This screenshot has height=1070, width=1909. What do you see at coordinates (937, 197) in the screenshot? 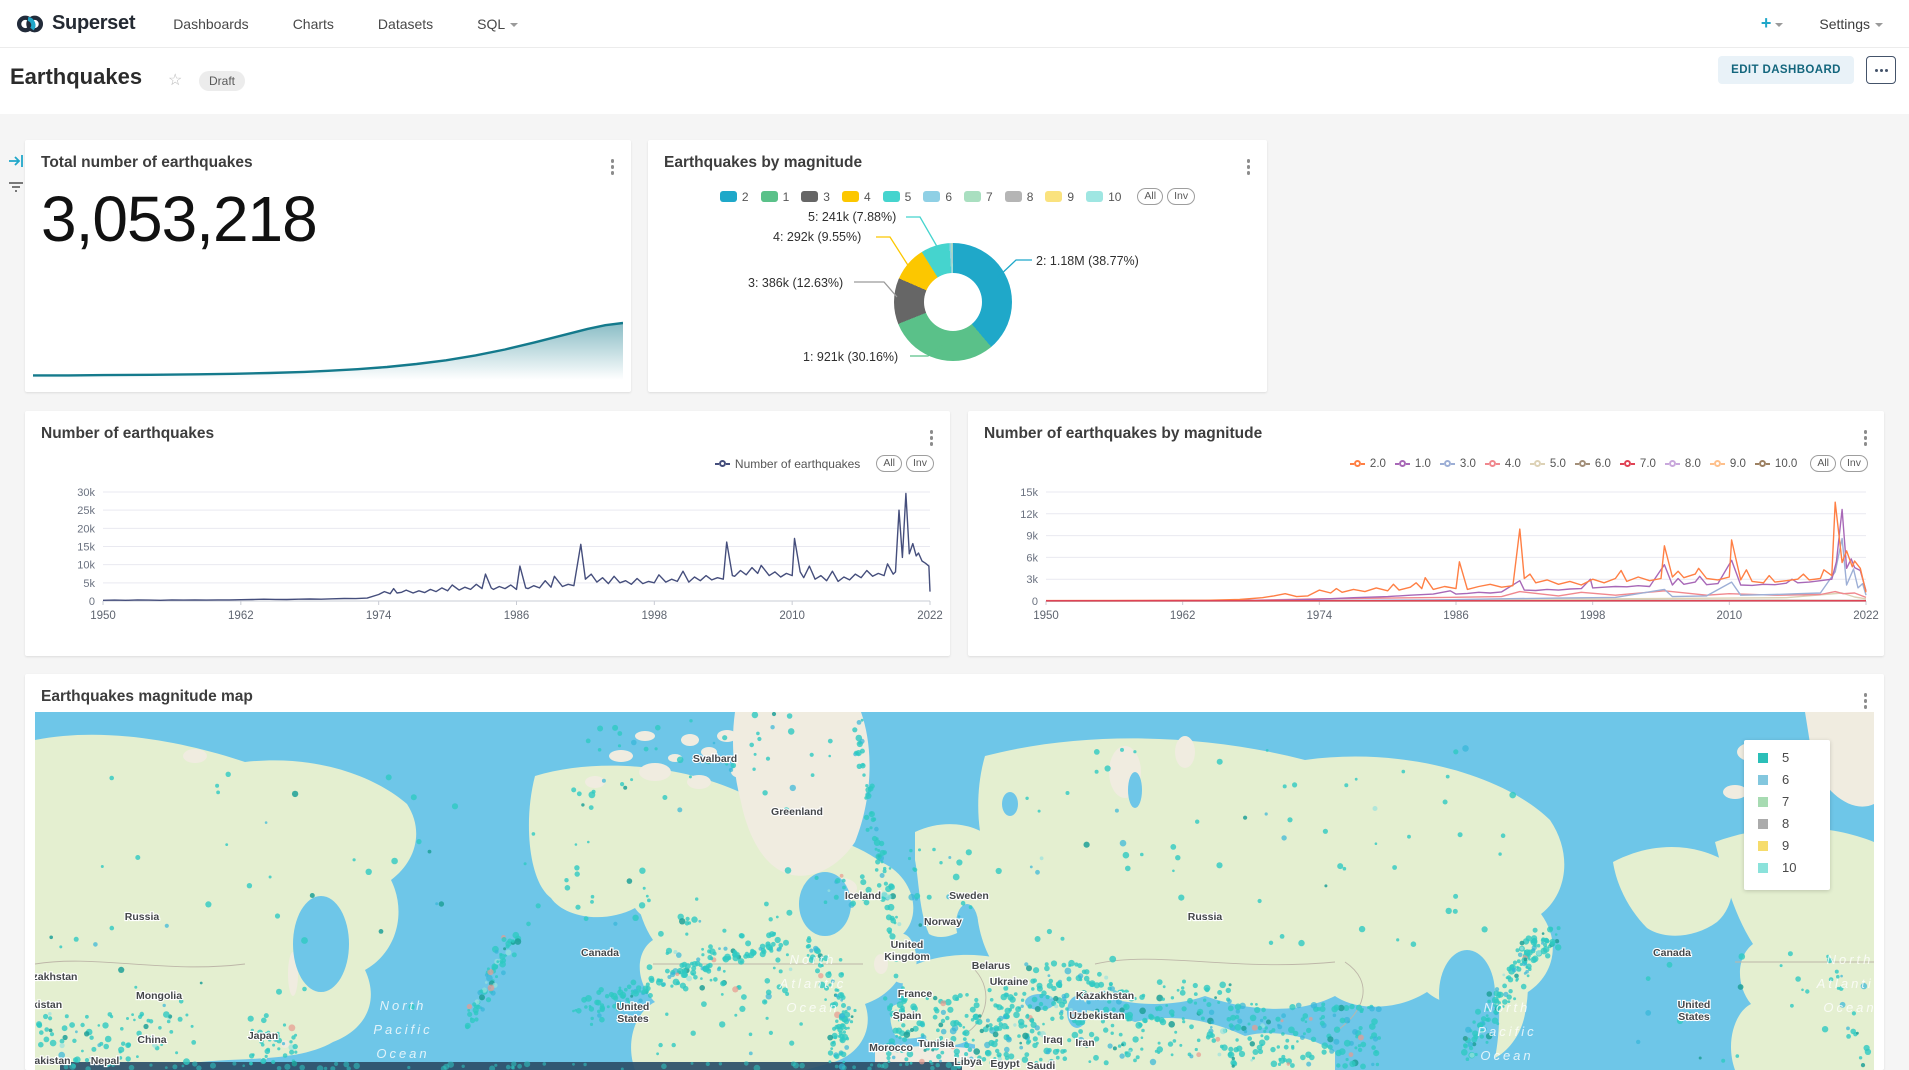
I see `donut-legend-item: 6` at bounding box center [937, 197].